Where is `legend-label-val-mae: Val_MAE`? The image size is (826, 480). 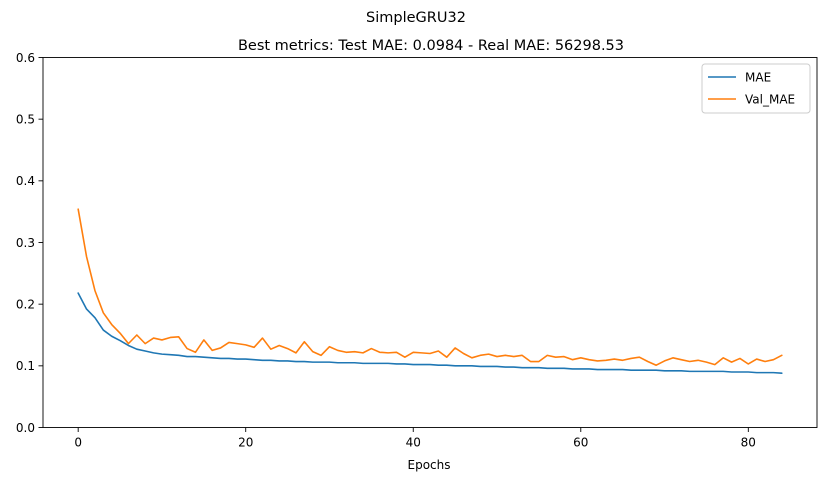 legend-label-val-mae: Val_MAE is located at coordinates (770, 99).